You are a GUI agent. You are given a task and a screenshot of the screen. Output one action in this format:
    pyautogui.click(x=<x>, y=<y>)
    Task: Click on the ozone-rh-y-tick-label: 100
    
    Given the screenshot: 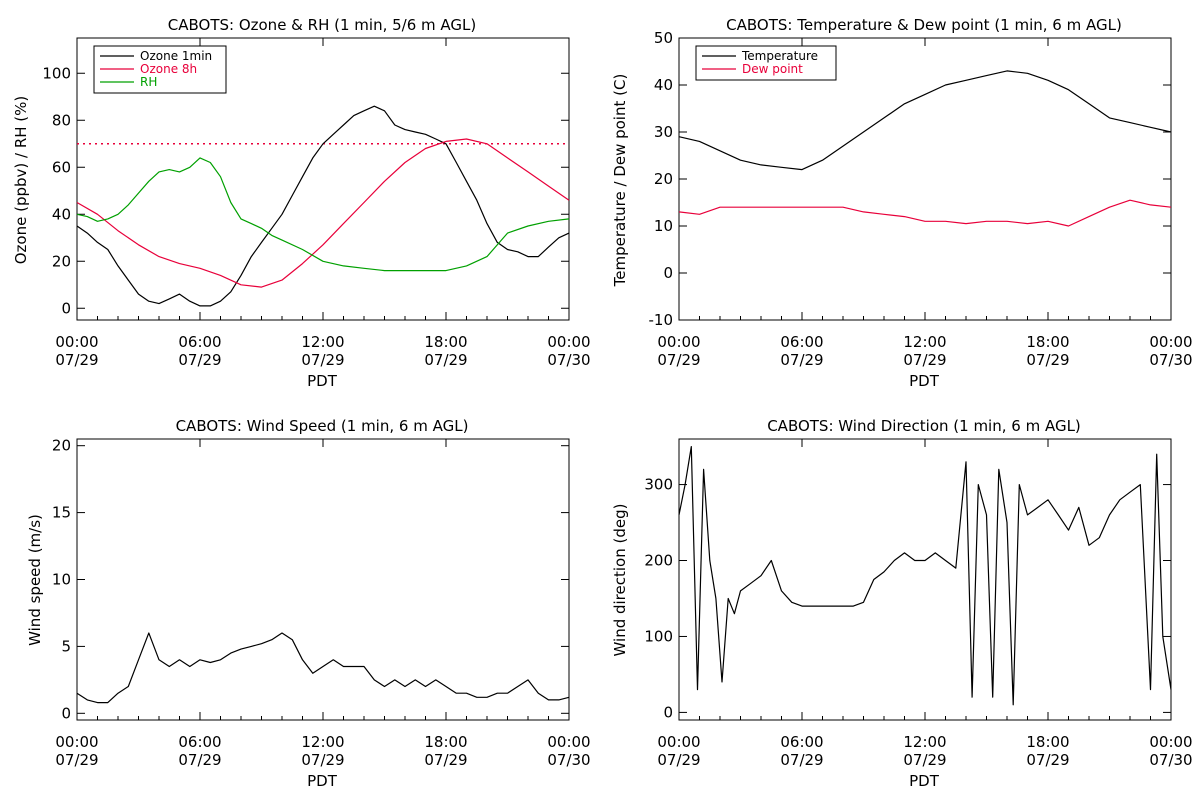 What is the action you would take?
    pyautogui.click(x=56, y=73)
    